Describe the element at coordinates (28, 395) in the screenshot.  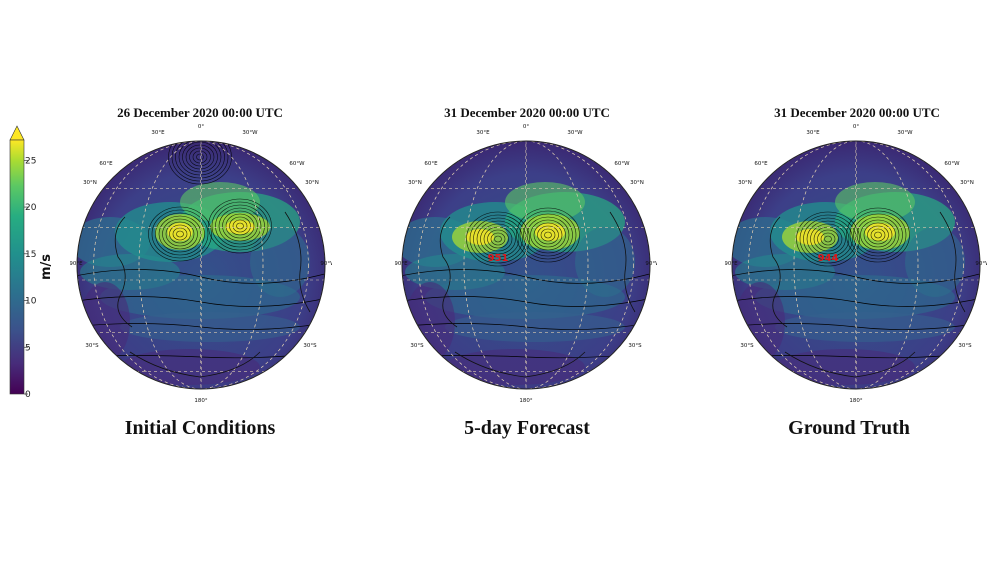
I see `colorbar-tick-label: 0` at that location.